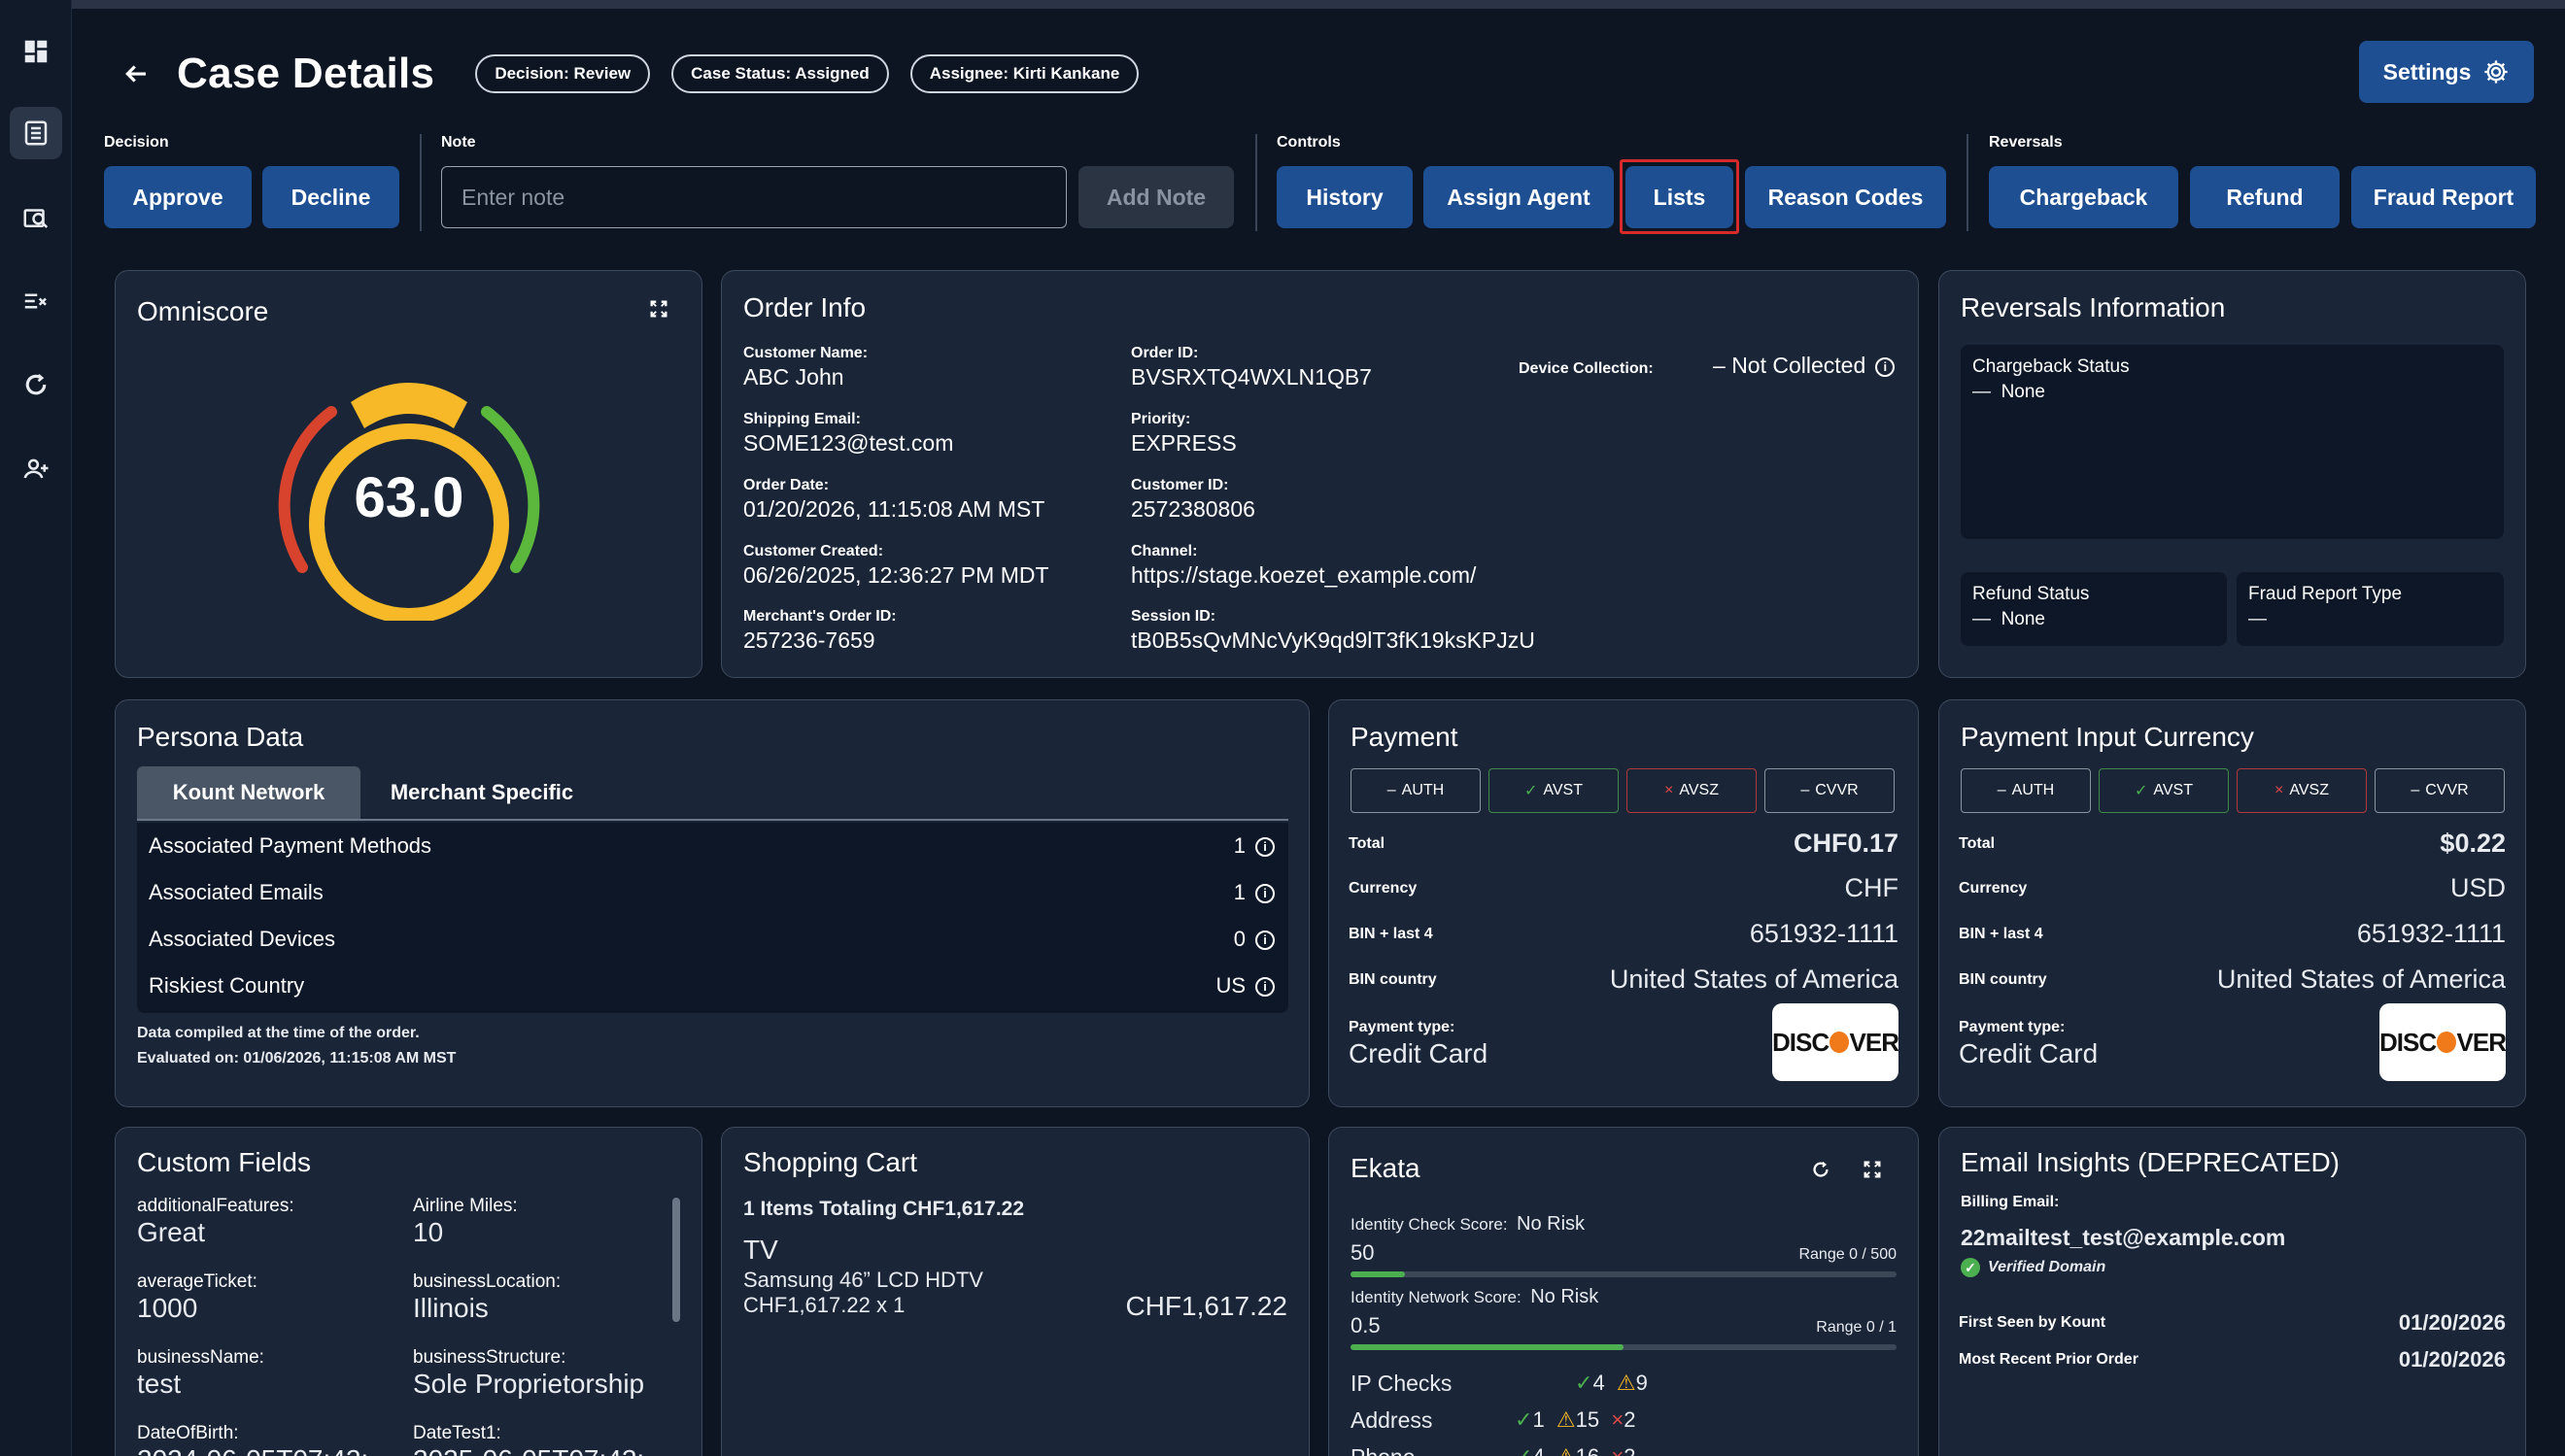  Describe the element at coordinates (1366, 1325) in the screenshot. I see `identity-network-score: 0.5` at that location.